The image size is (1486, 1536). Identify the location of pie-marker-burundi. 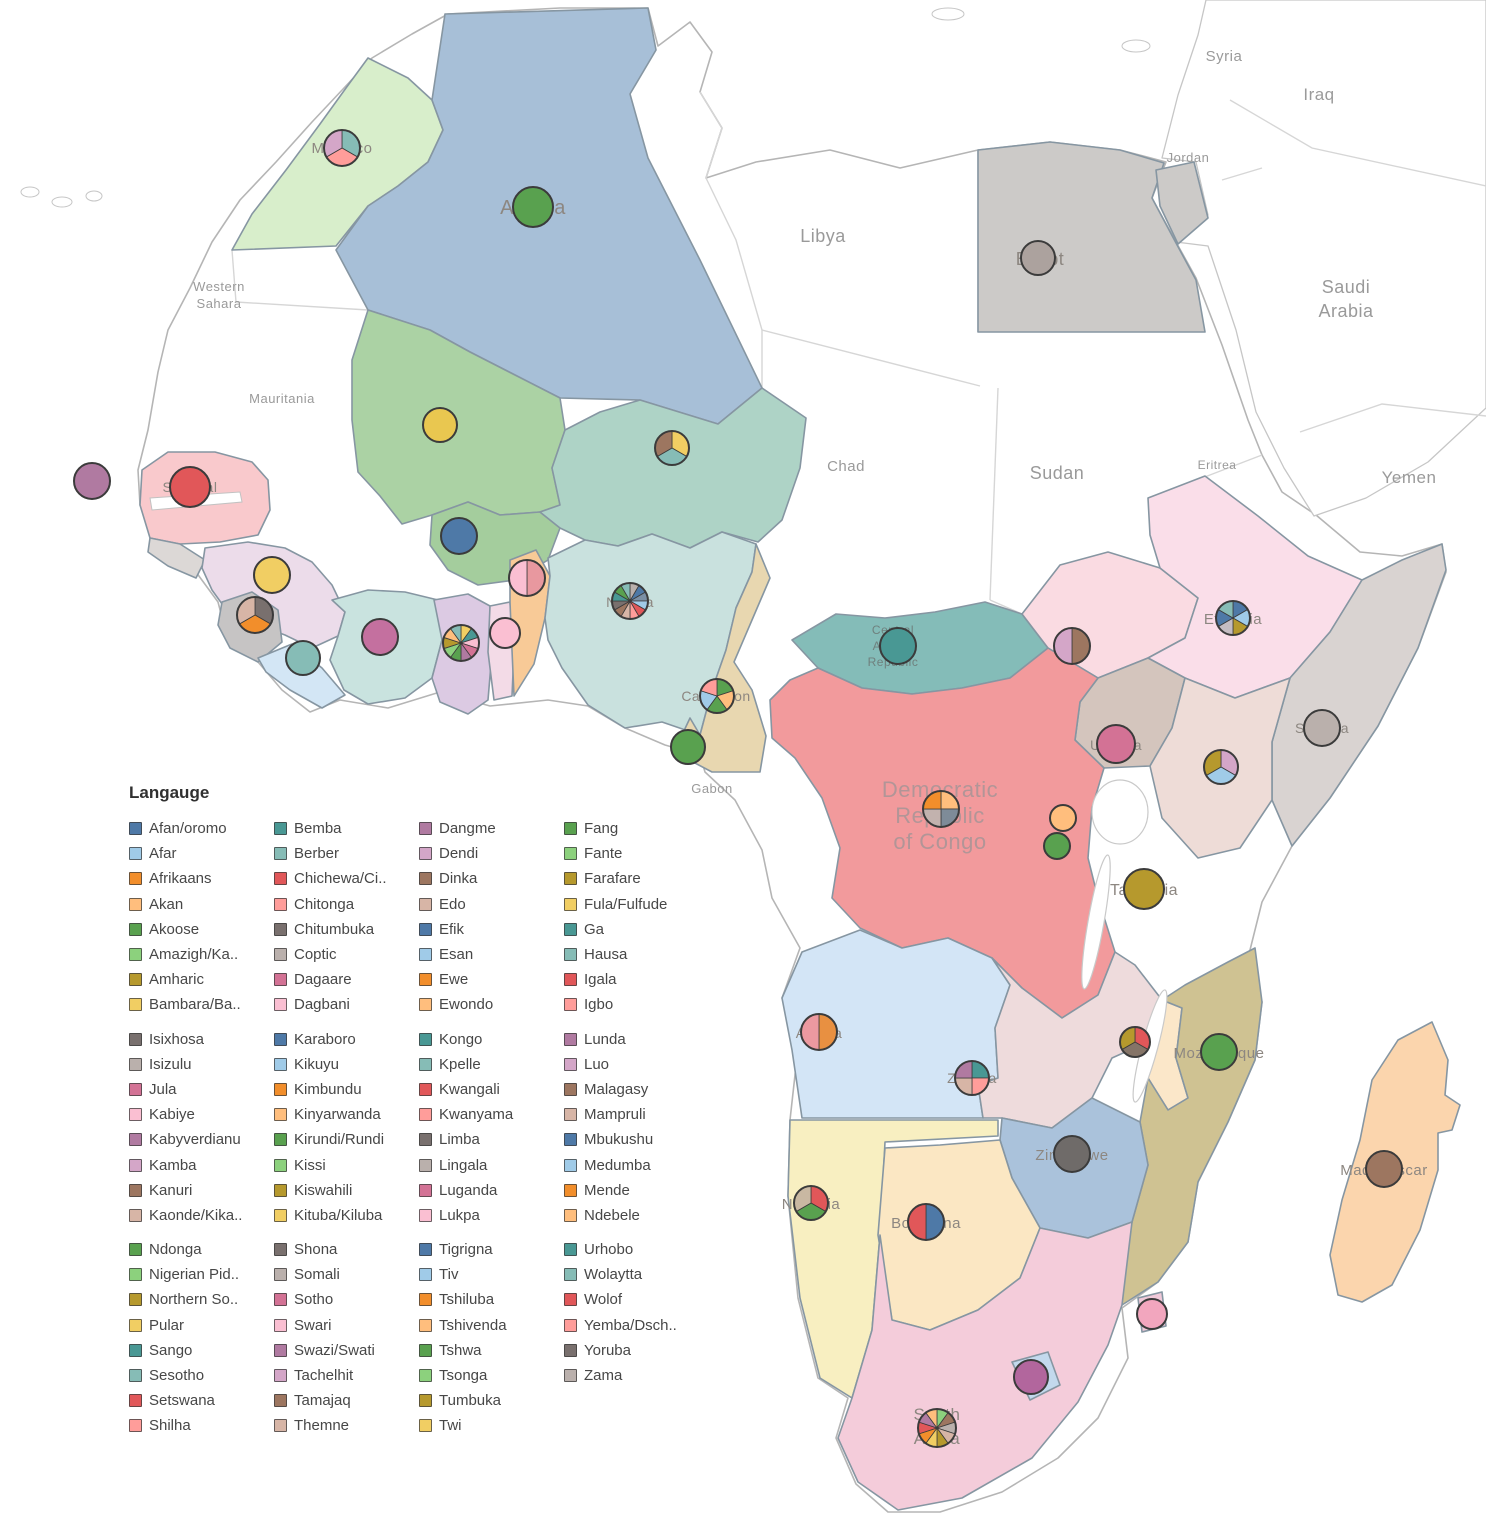
(1057, 846).